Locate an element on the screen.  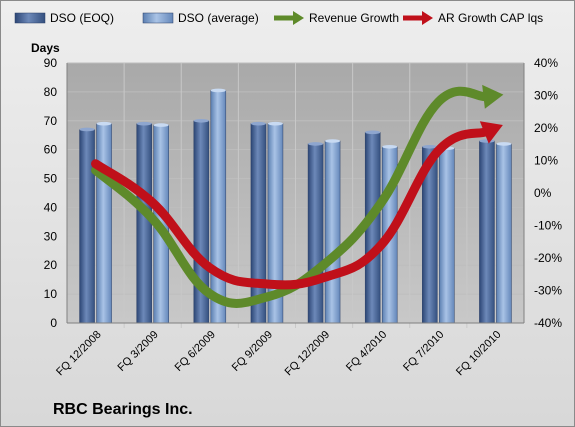
x-tick-label: FQ 3/2009 is located at coordinates (138, 351).